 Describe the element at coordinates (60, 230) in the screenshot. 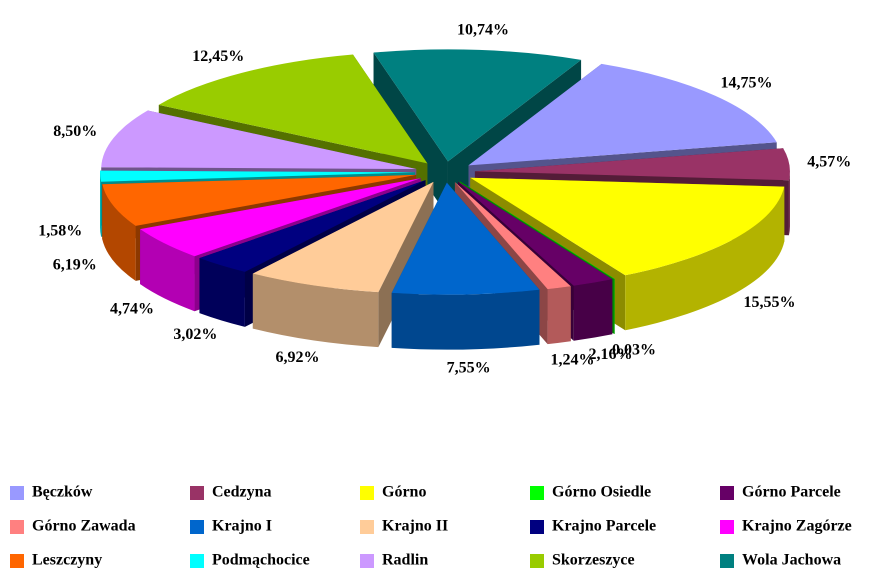

I see `data-label: 1,58%` at that location.